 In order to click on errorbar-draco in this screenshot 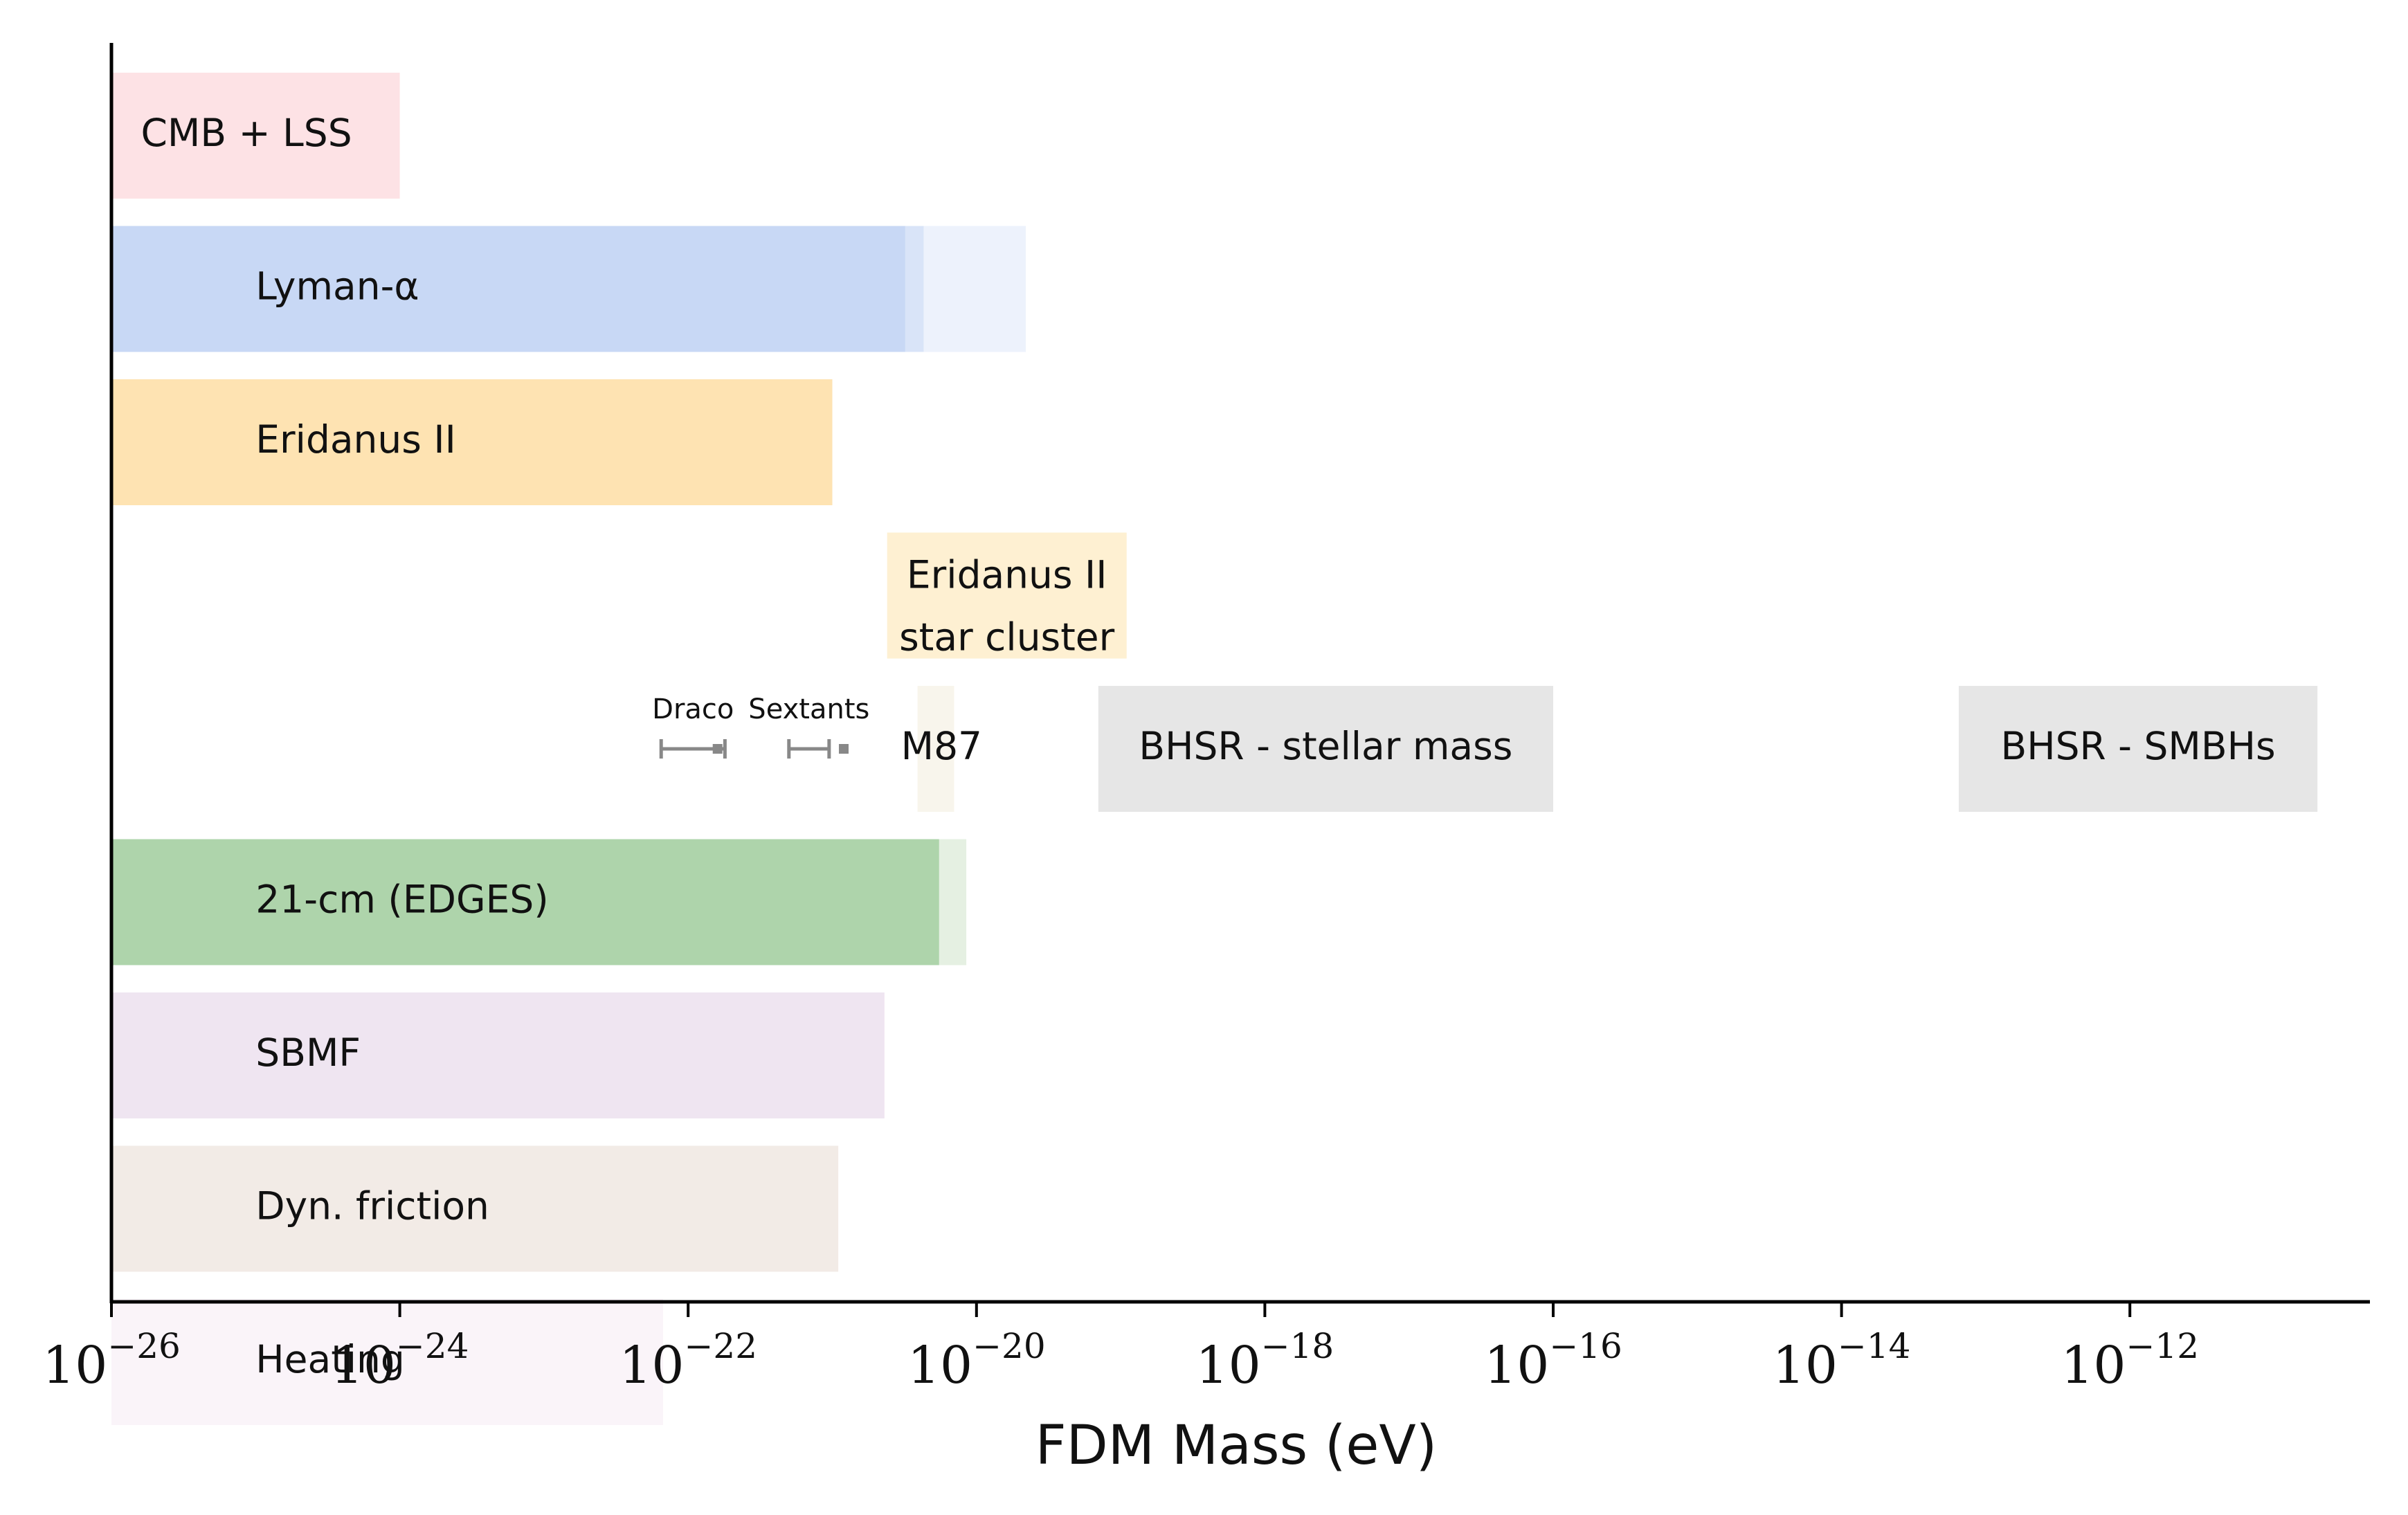, I will do `click(693, 749)`.